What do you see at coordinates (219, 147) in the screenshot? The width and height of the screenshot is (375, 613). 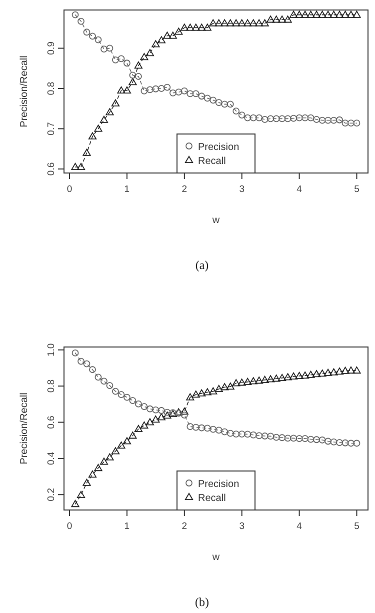 I see `legend-label: Precision` at bounding box center [219, 147].